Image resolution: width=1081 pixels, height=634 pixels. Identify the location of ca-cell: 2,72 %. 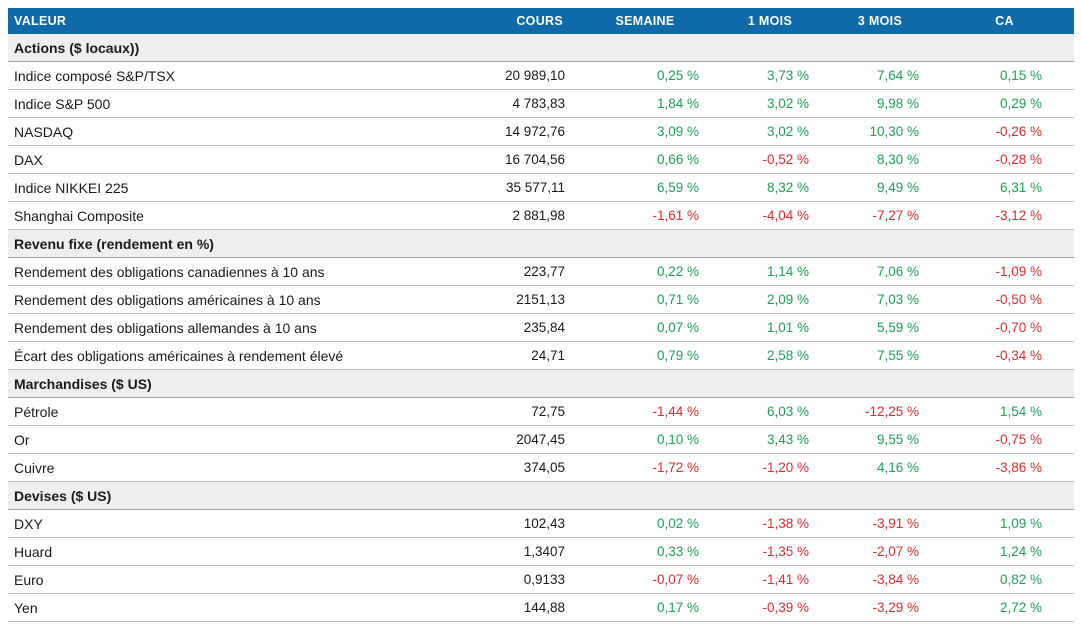
(1004, 607).